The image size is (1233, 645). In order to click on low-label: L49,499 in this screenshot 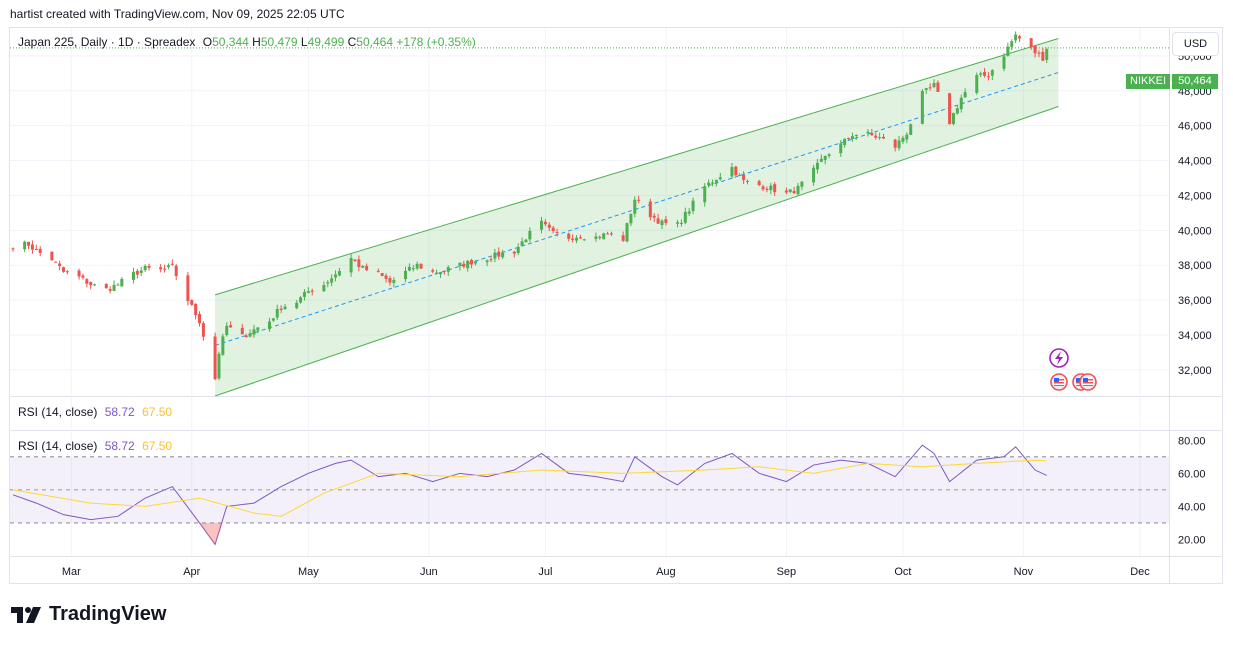, I will do `click(322, 42)`.